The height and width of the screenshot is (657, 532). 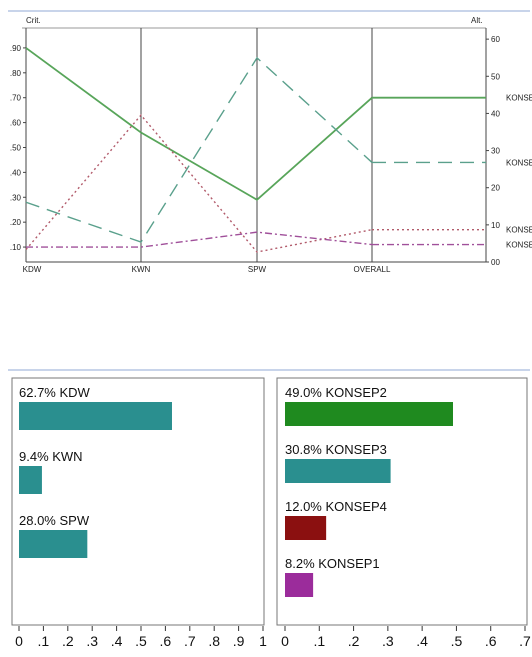 I want to click on category-label: KDW, so click(x=32, y=269).